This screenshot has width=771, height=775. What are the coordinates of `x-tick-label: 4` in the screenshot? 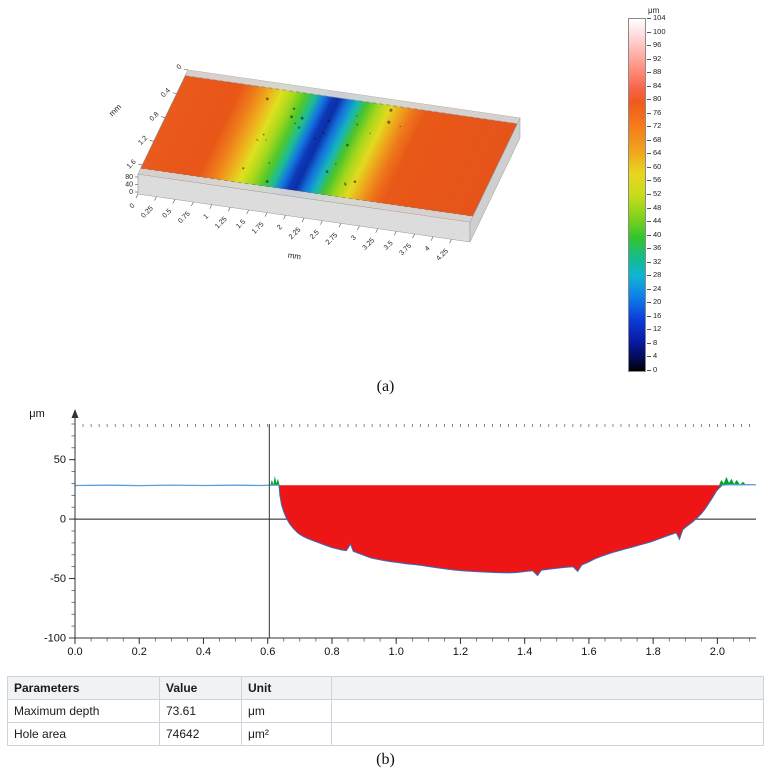 It's located at (428, 249).